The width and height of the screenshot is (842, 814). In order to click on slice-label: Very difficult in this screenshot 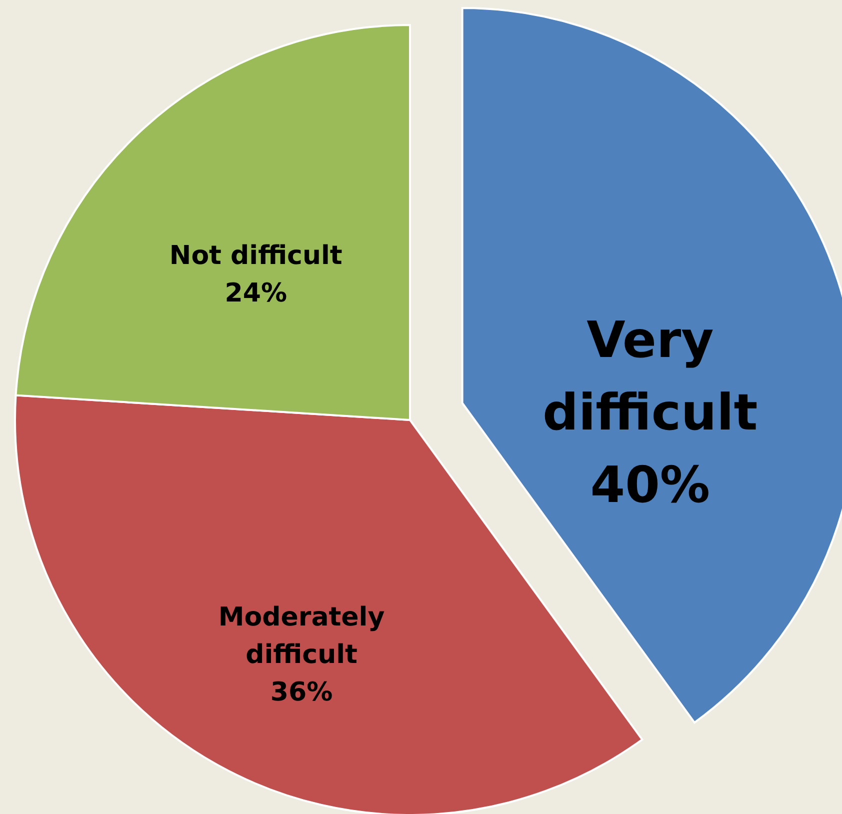, I will do `click(650, 376)`.